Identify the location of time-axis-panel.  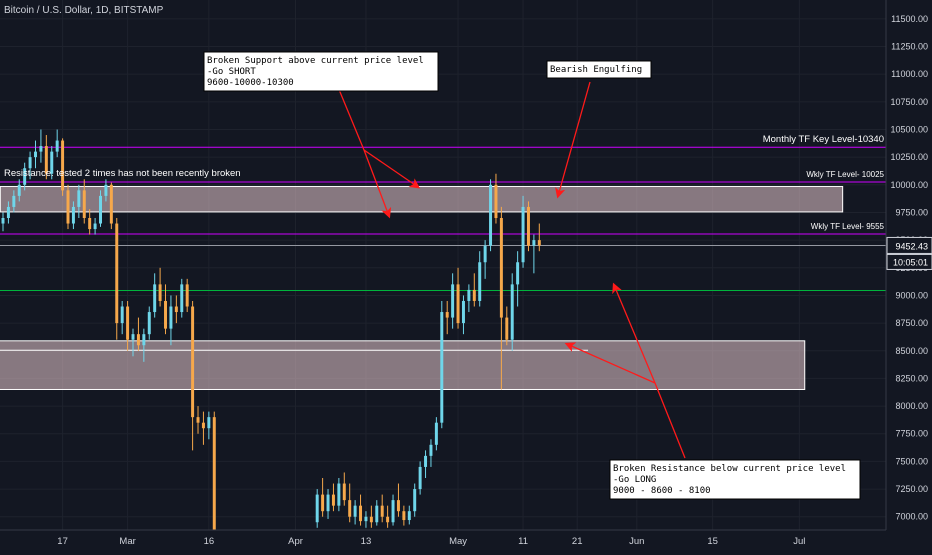
(466, 540).